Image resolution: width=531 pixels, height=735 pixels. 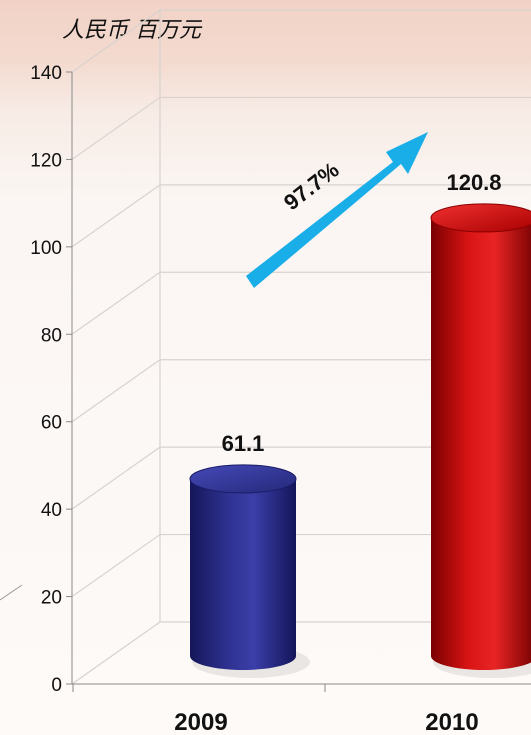 What do you see at coordinates (51, 598) in the screenshot?
I see `y-tick-label: 20` at bounding box center [51, 598].